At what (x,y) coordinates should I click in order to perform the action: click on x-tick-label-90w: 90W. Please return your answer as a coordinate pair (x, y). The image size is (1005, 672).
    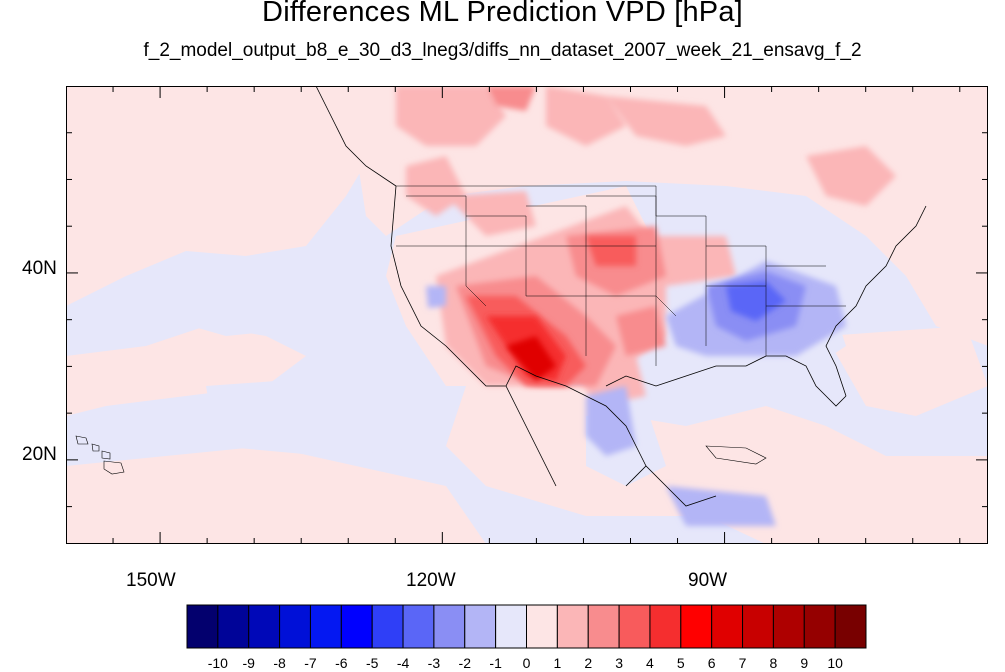
    Looking at the image, I should click on (708, 580).